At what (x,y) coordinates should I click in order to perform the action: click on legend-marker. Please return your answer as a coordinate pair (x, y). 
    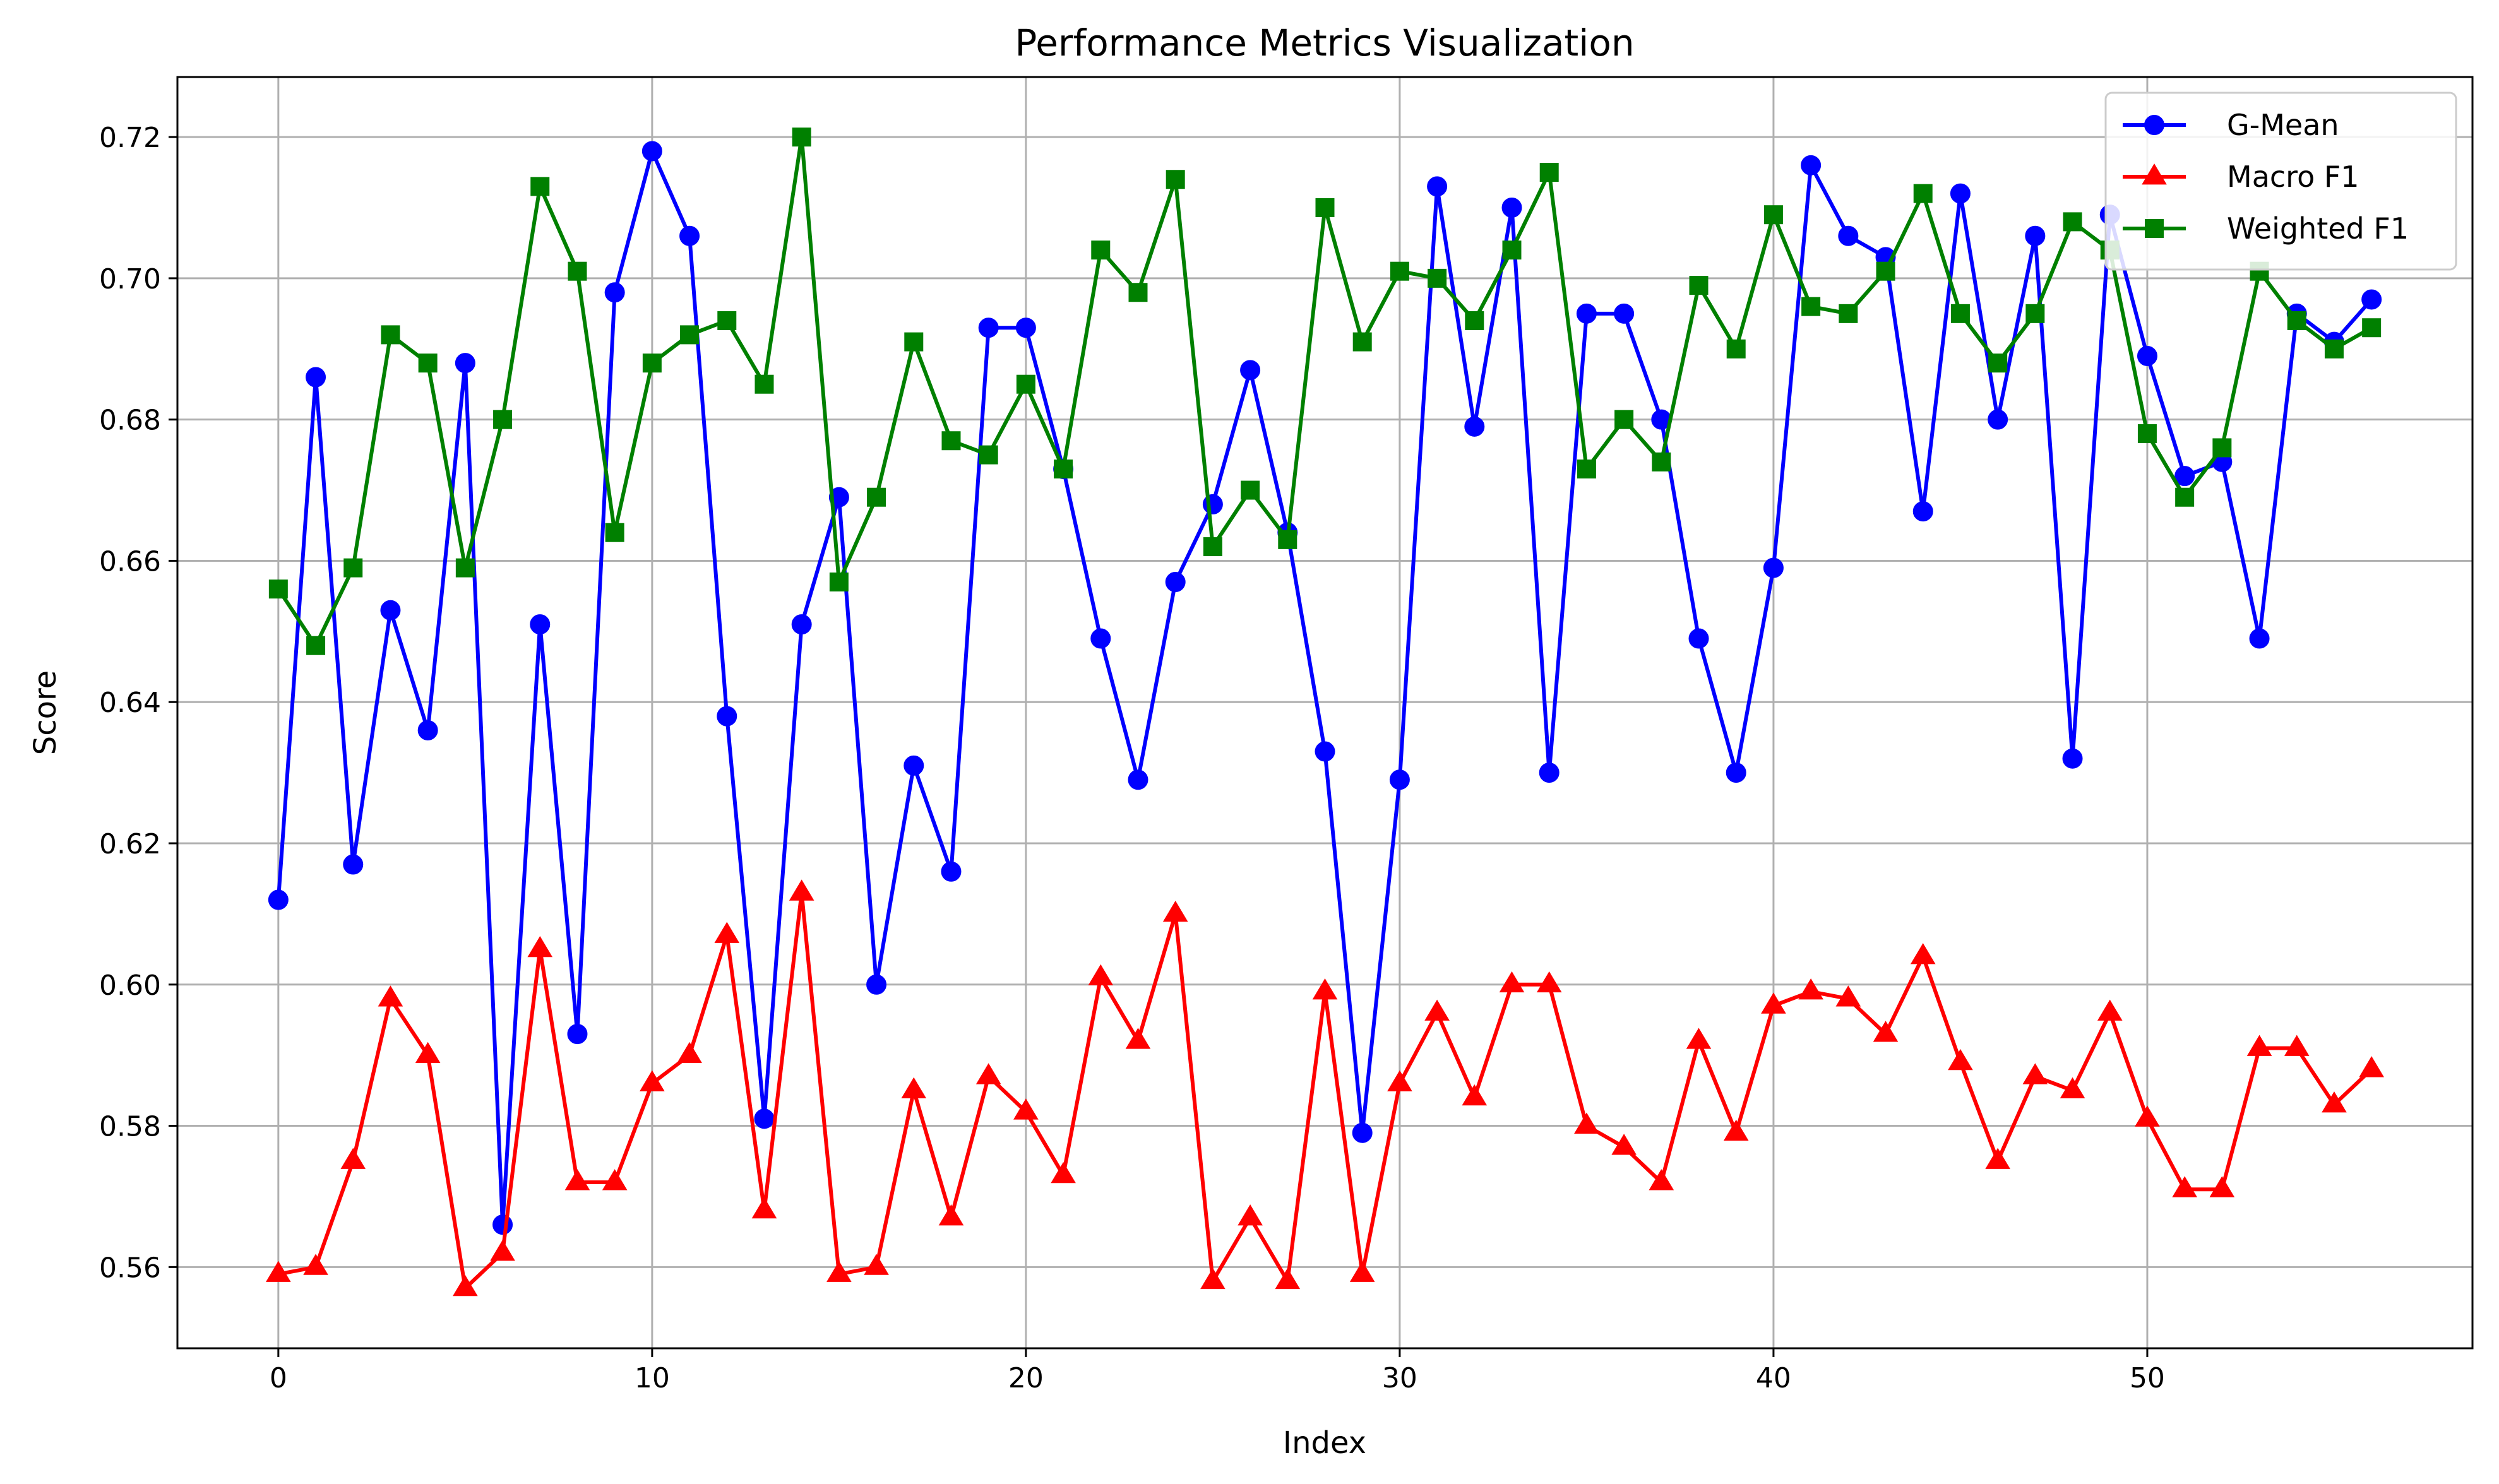
    Looking at the image, I should click on (2154, 228).